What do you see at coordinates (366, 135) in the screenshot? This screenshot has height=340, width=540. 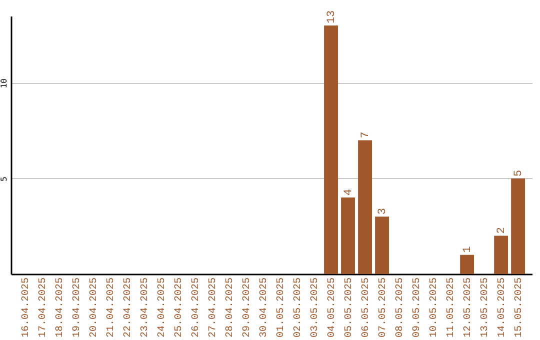 I see `data-label: 7` at bounding box center [366, 135].